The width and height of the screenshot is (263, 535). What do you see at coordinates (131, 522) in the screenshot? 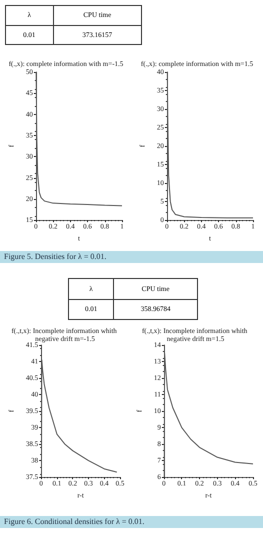
I see `caption: Figure 6. Conditional densities for λ = 0.01.` at bounding box center [131, 522].